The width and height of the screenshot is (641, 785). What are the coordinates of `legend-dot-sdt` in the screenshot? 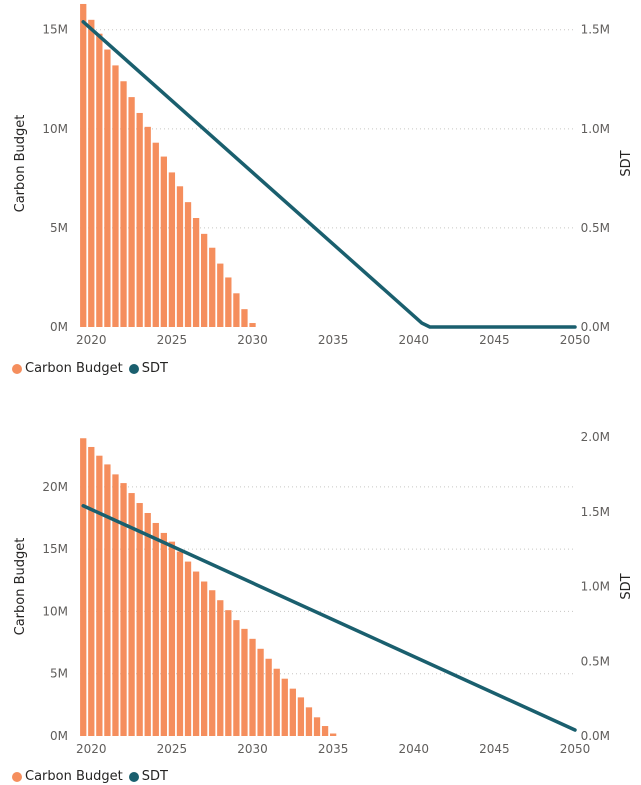 It's located at (133, 368).